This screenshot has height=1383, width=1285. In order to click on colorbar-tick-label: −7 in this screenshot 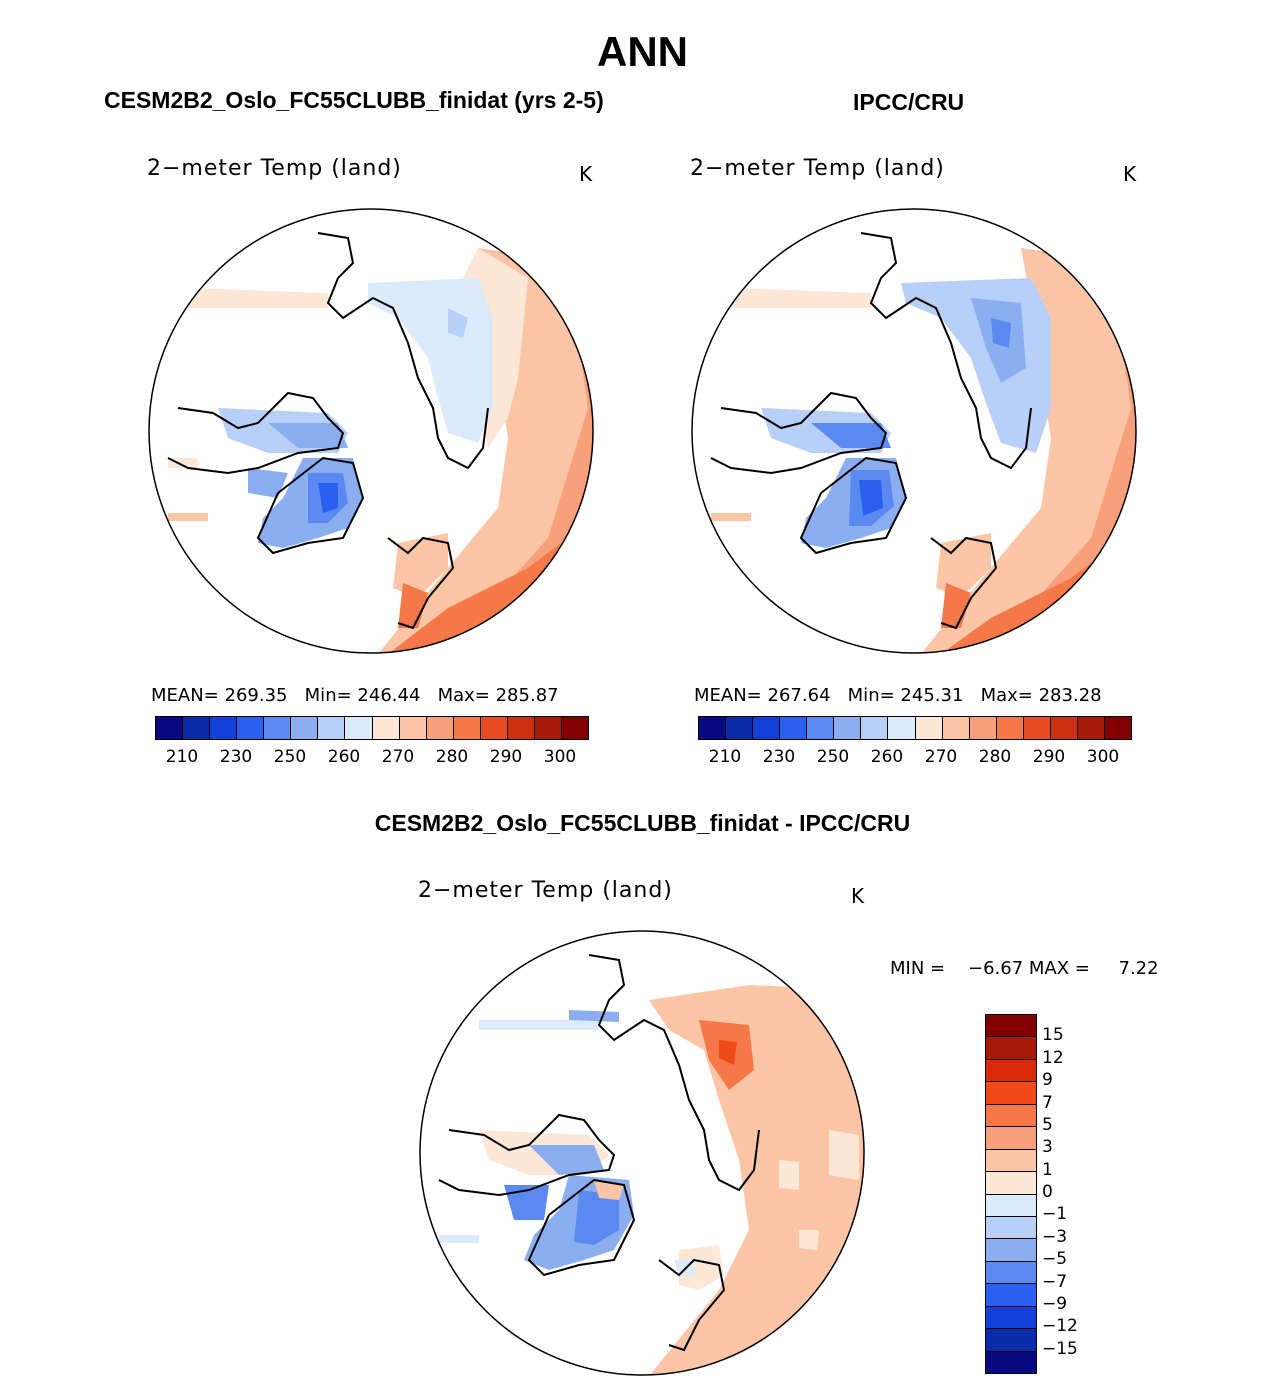, I will do `click(1055, 1281)`.